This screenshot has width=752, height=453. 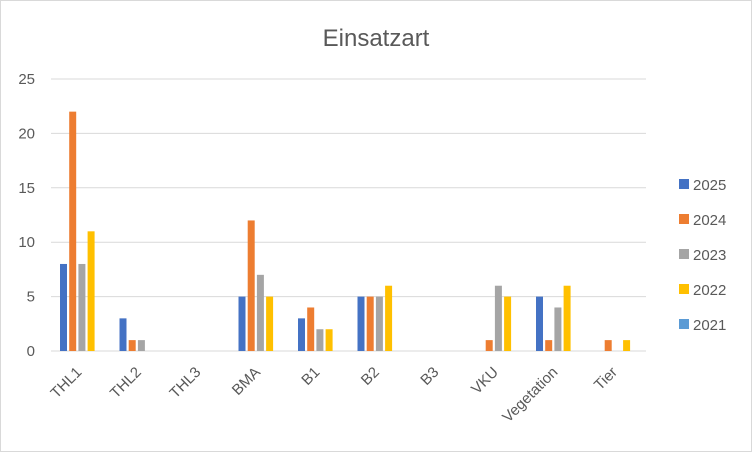 I want to click on y-tick-label: 25, so click(x=26, y=79).